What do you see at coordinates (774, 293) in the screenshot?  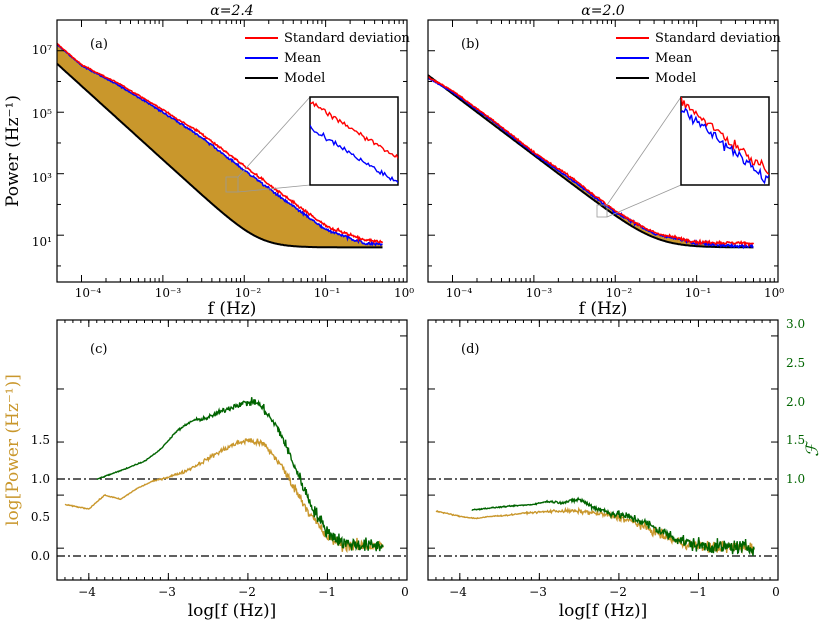 I see `panel-b-xtick-label: 10⁰` at bounding box center [774, 293].